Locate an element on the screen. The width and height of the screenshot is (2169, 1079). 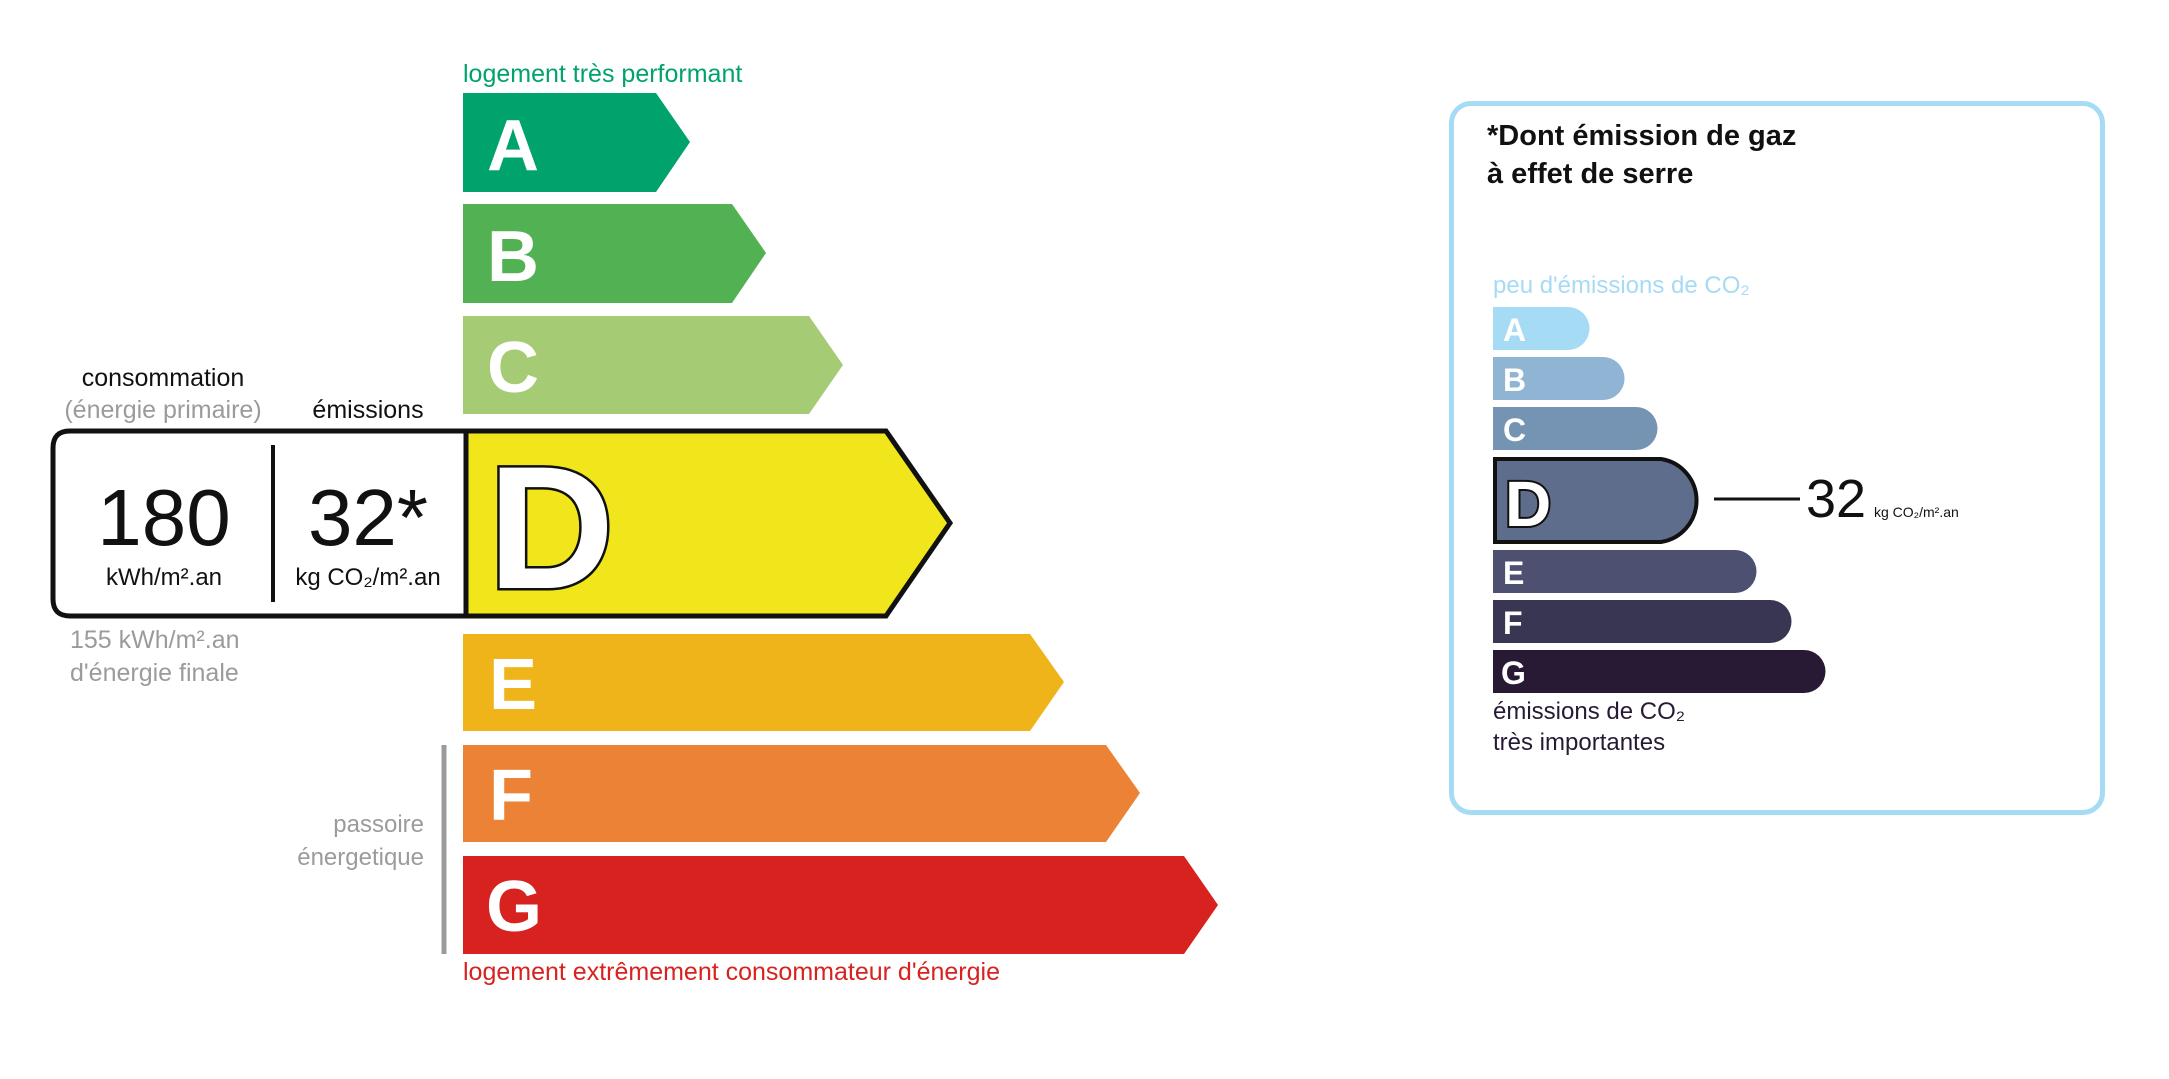
ghg-letter-g: G is located at coordinates (1513, 673).